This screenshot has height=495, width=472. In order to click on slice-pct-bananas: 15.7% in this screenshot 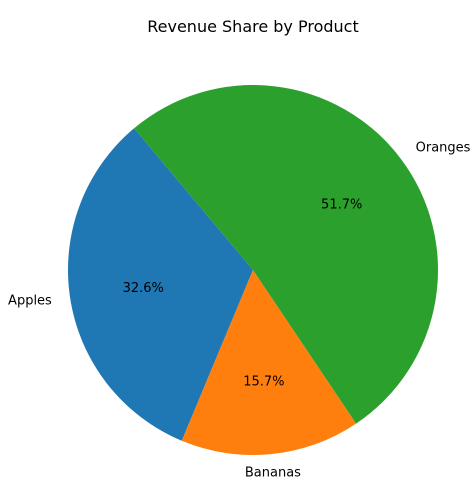, I will do `click(263, 381)`.